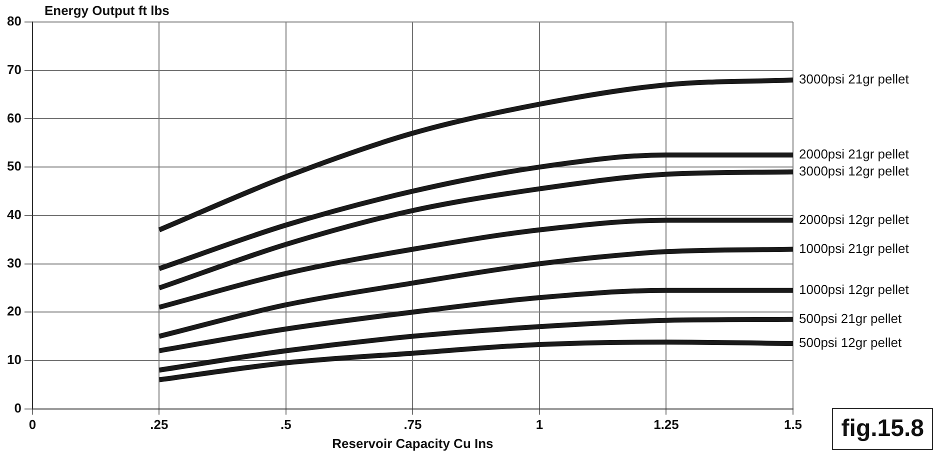 This screenshot has height=460, width=951. I want to click on series-label: 3000psi 21gr pellet, so click(854, 79).